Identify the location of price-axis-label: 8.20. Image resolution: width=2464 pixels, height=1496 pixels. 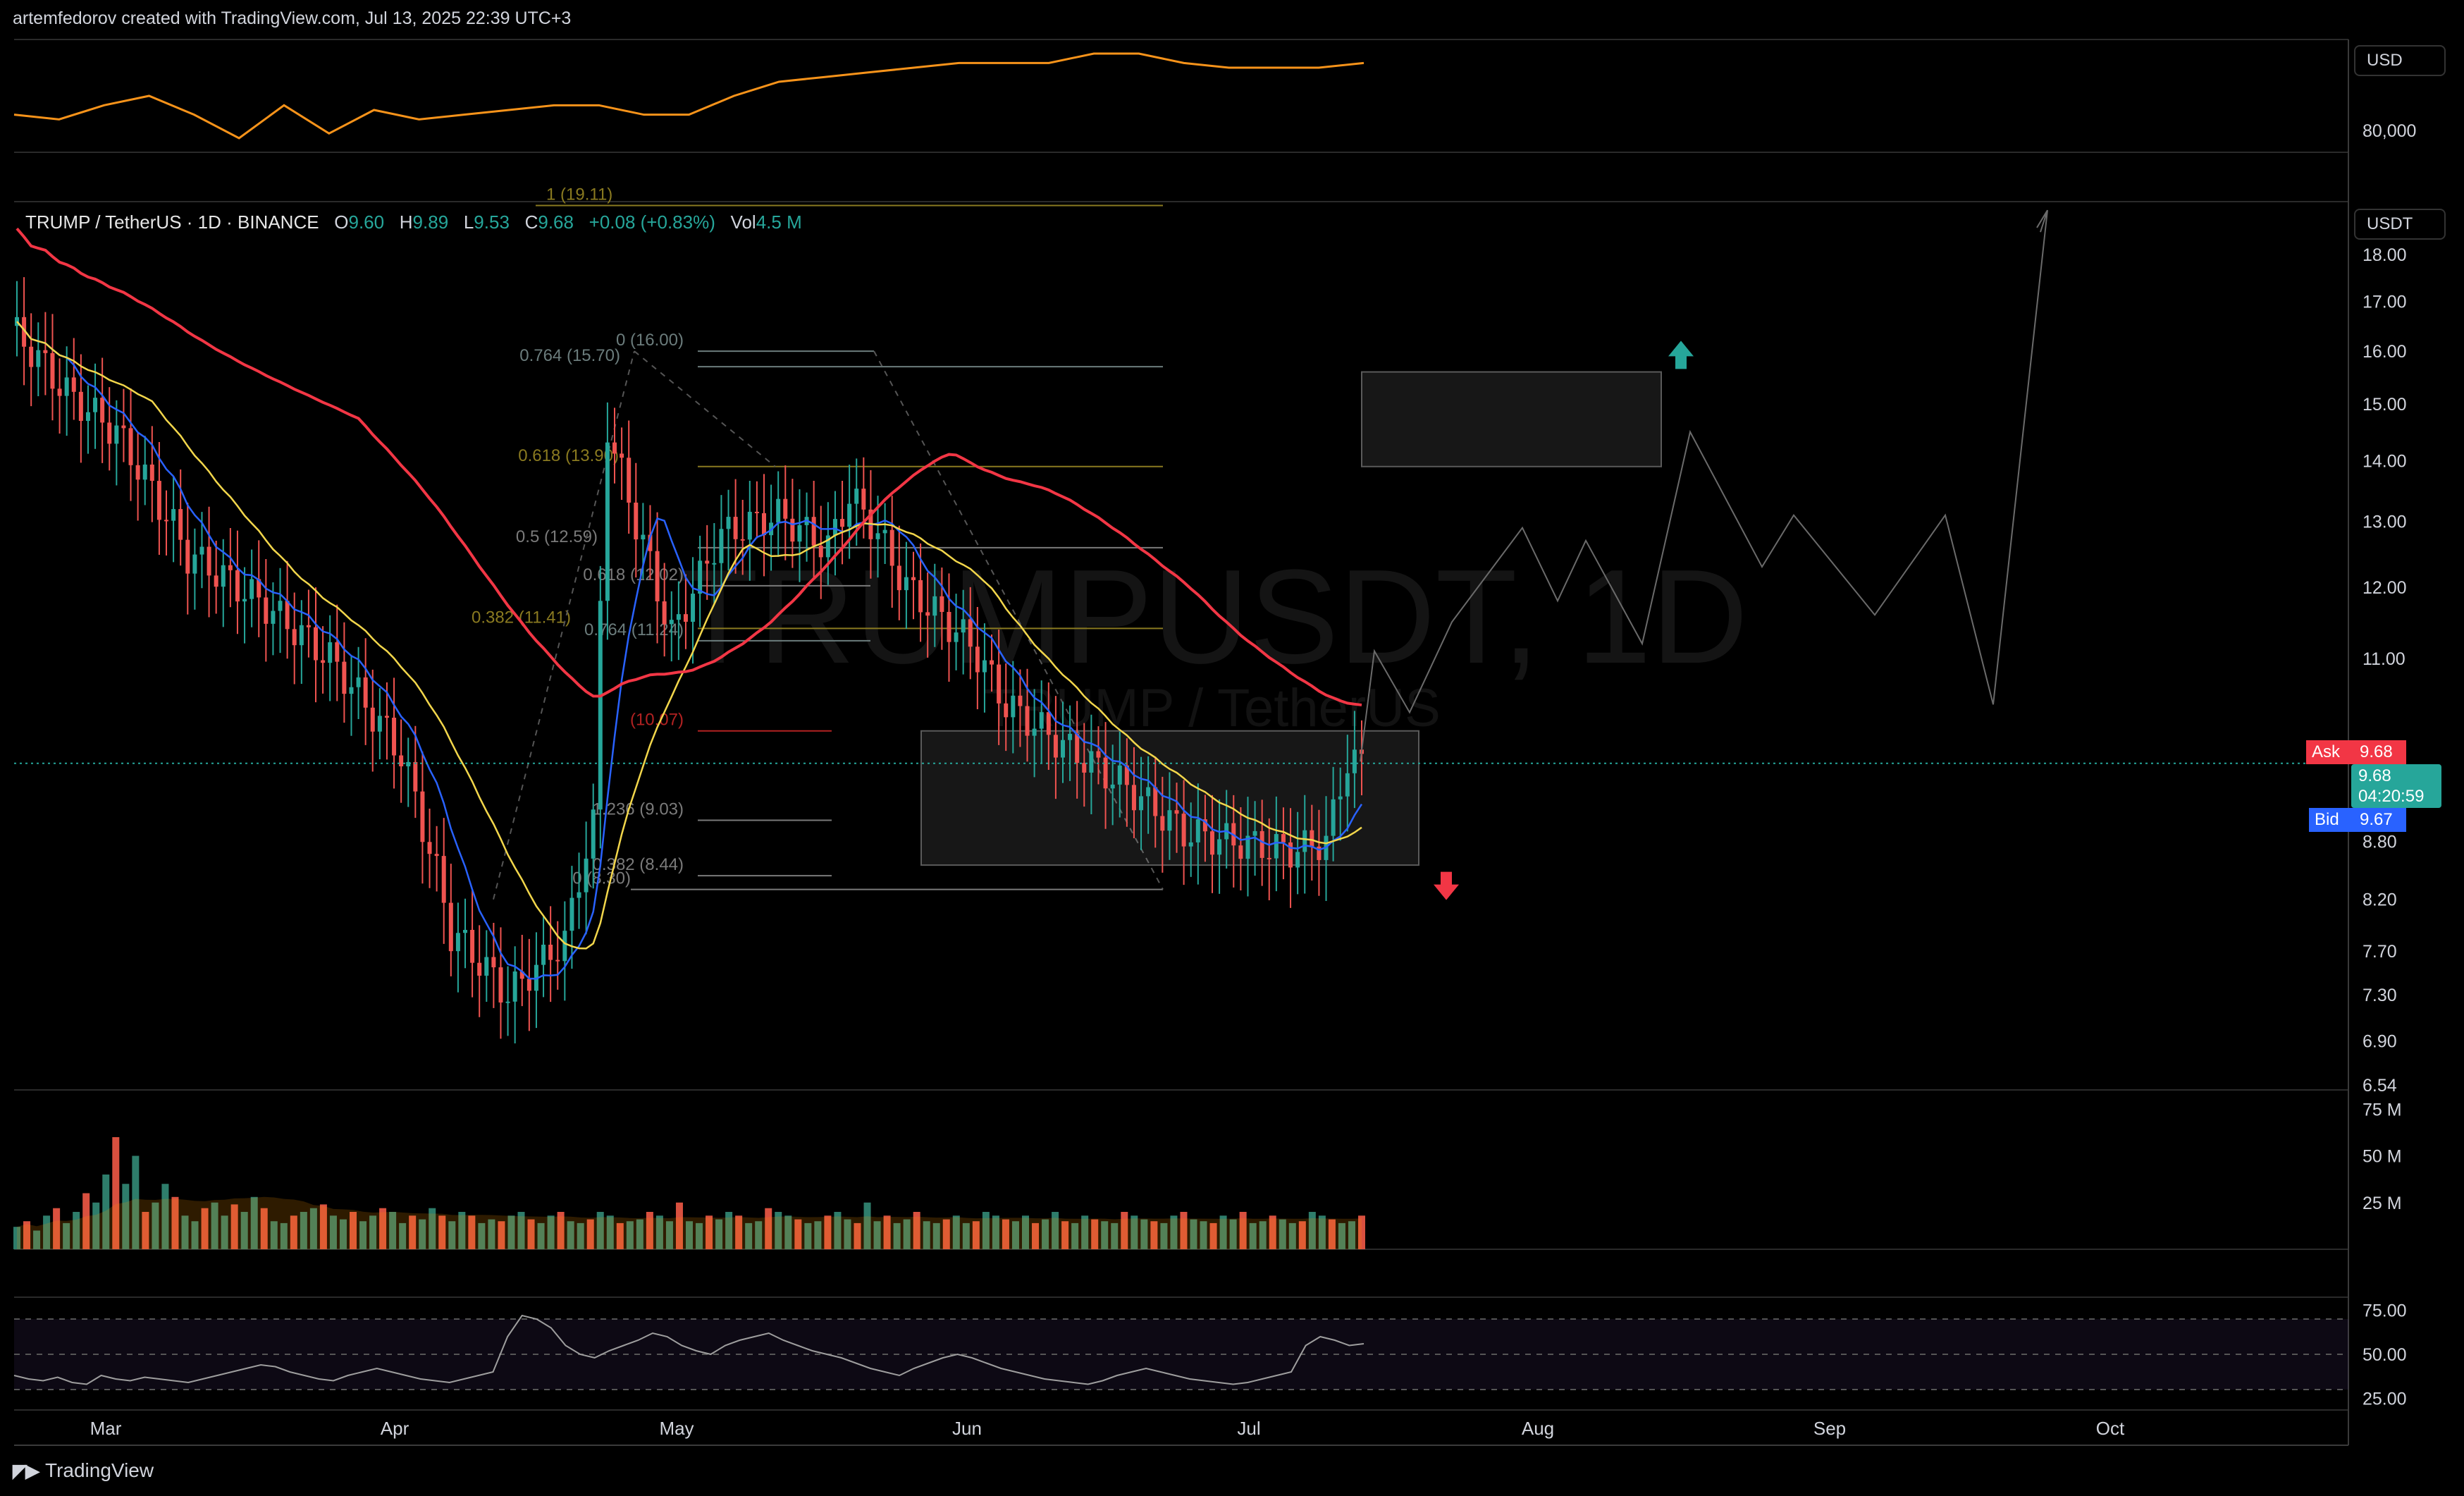
(2380, 900).